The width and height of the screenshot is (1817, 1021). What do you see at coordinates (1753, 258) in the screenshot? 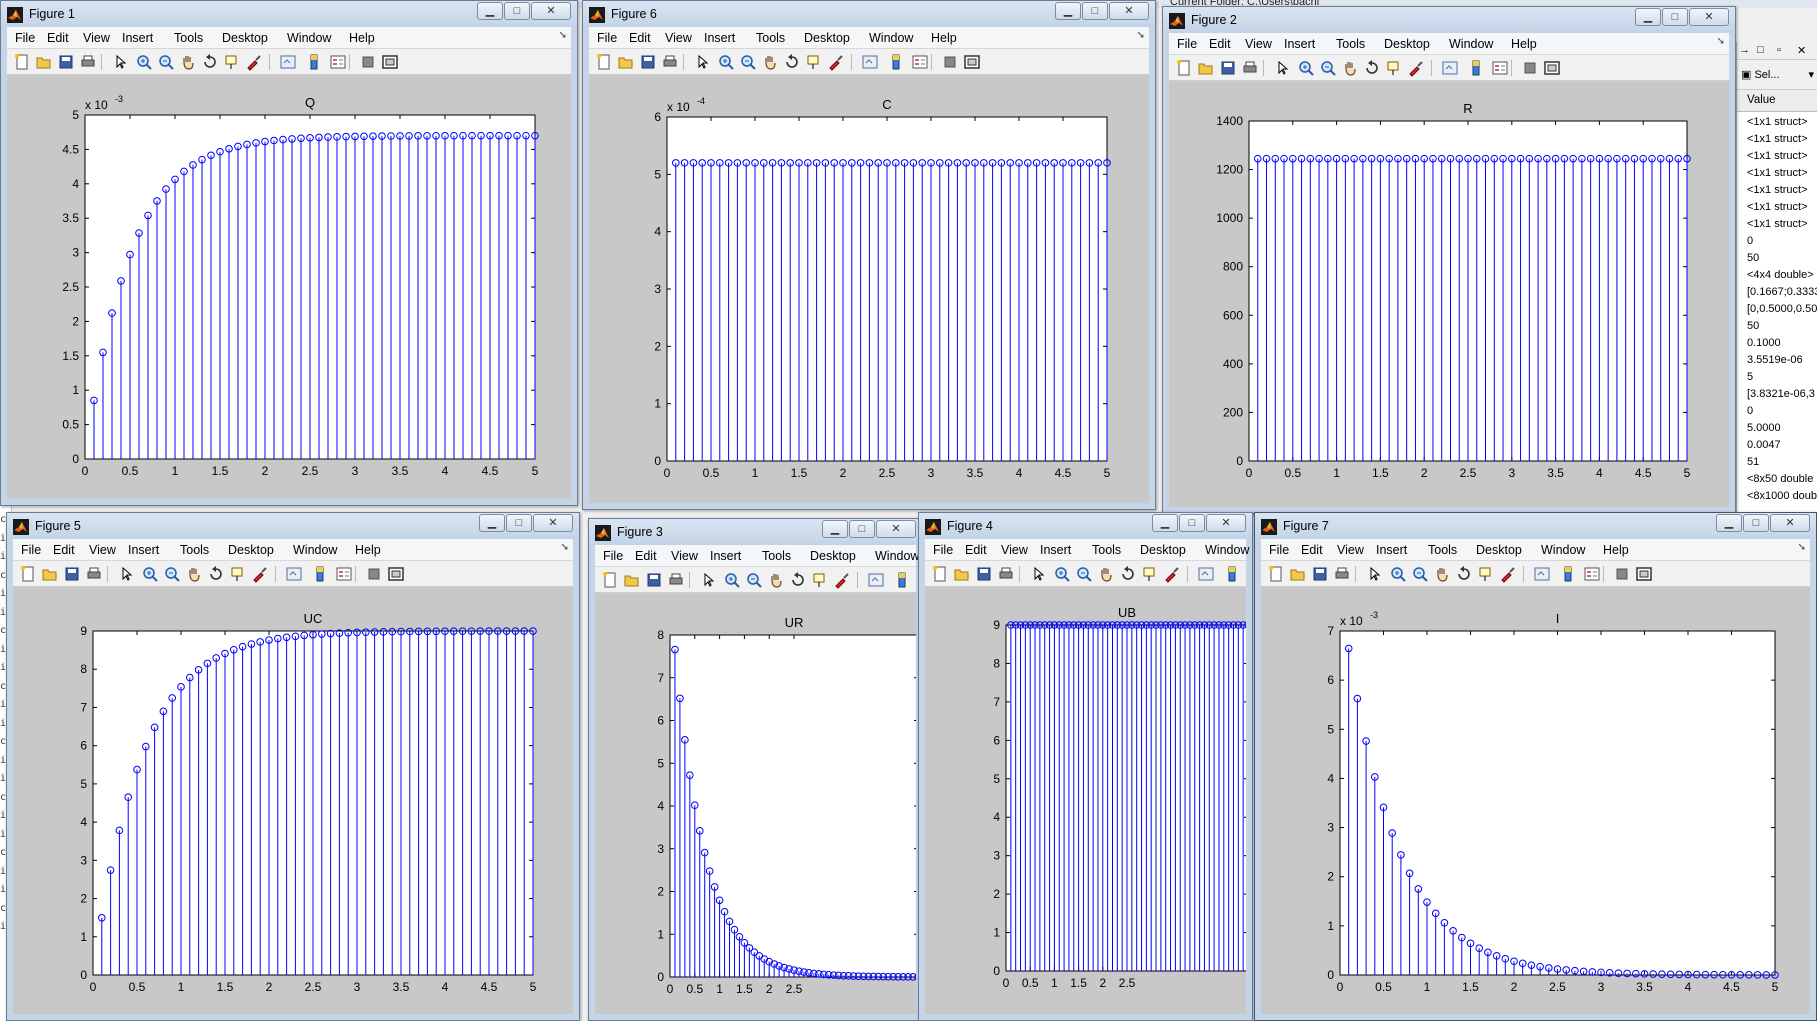
I see `workspace-value-row: 50` at bounding box center [1753, 258].